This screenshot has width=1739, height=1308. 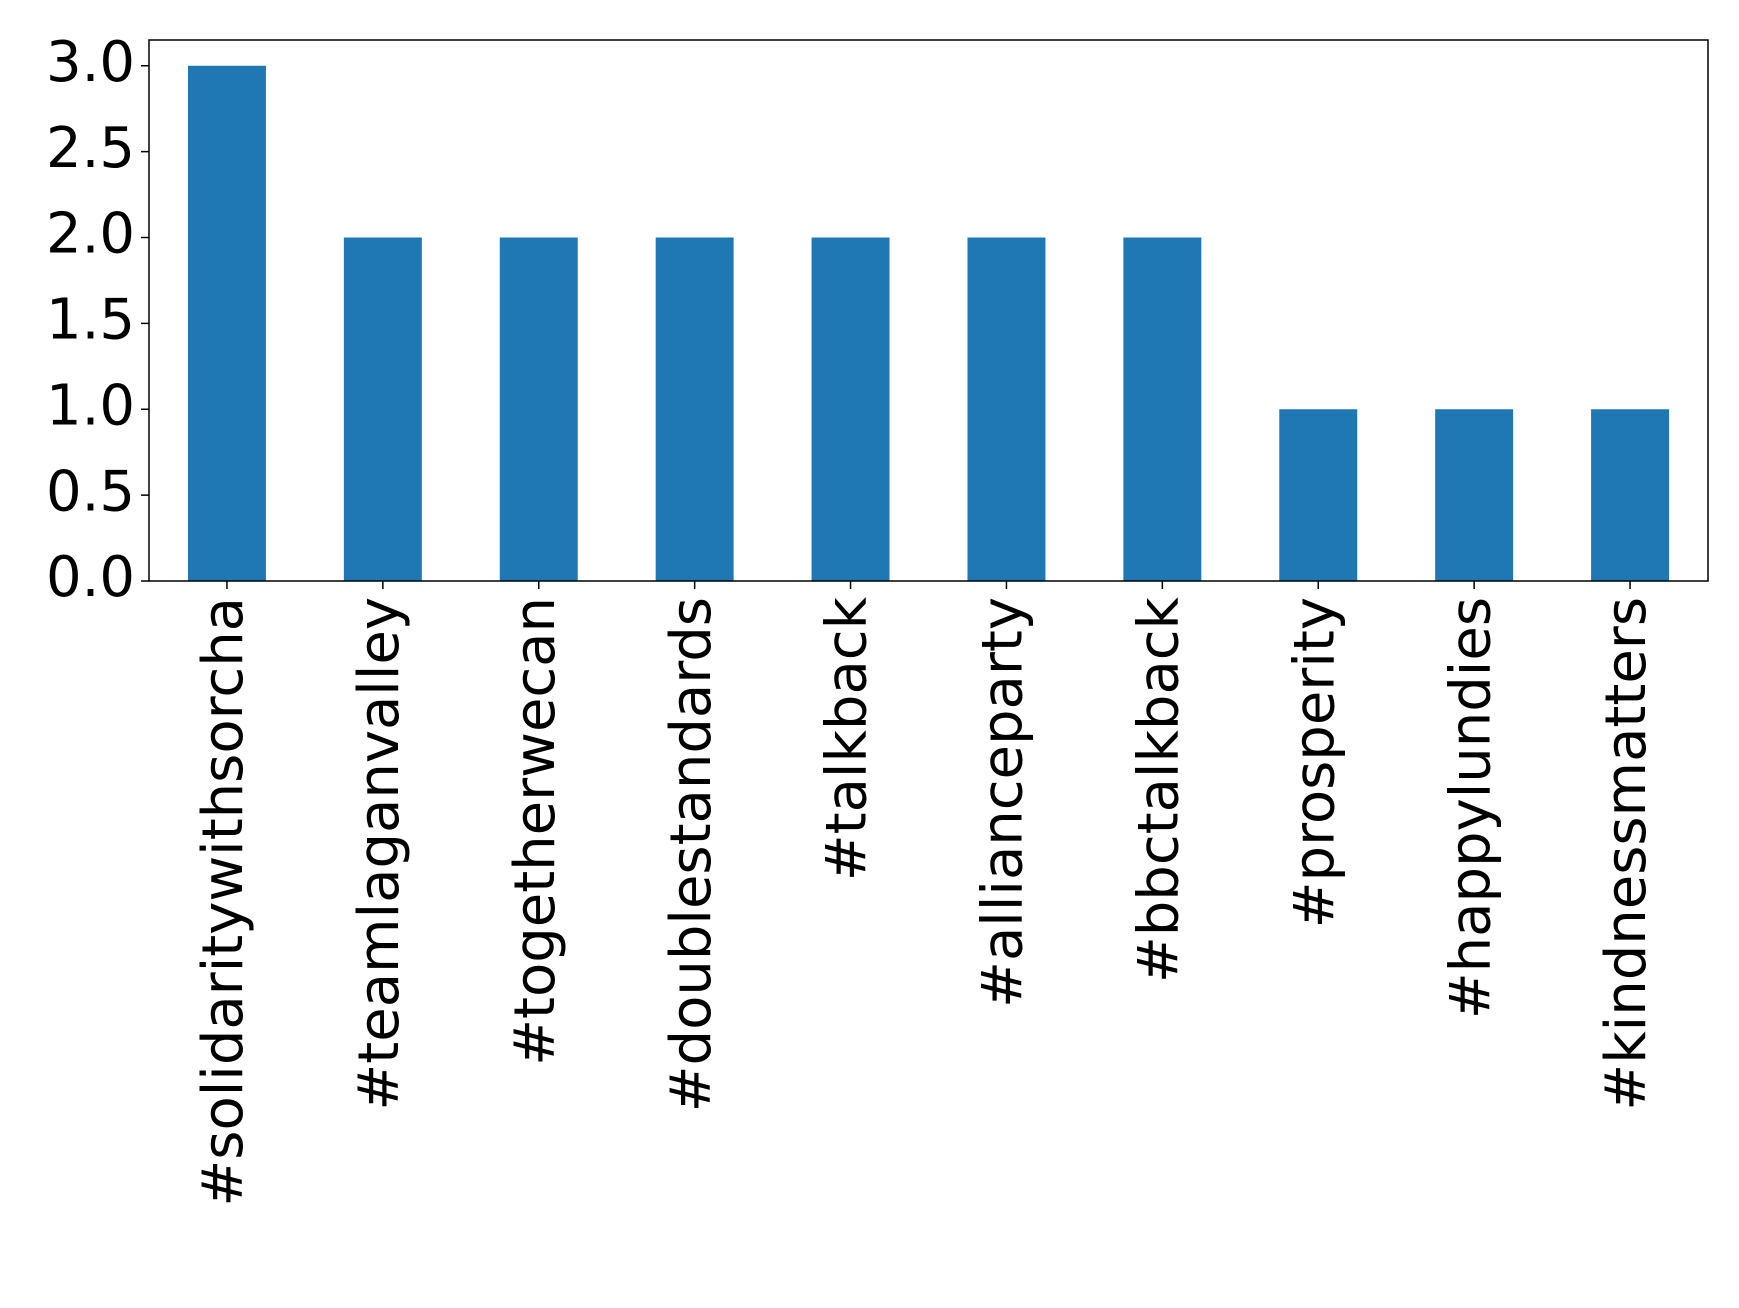 I want to click on x-tick-label: #doublestandards, so click(x=691, y=854).